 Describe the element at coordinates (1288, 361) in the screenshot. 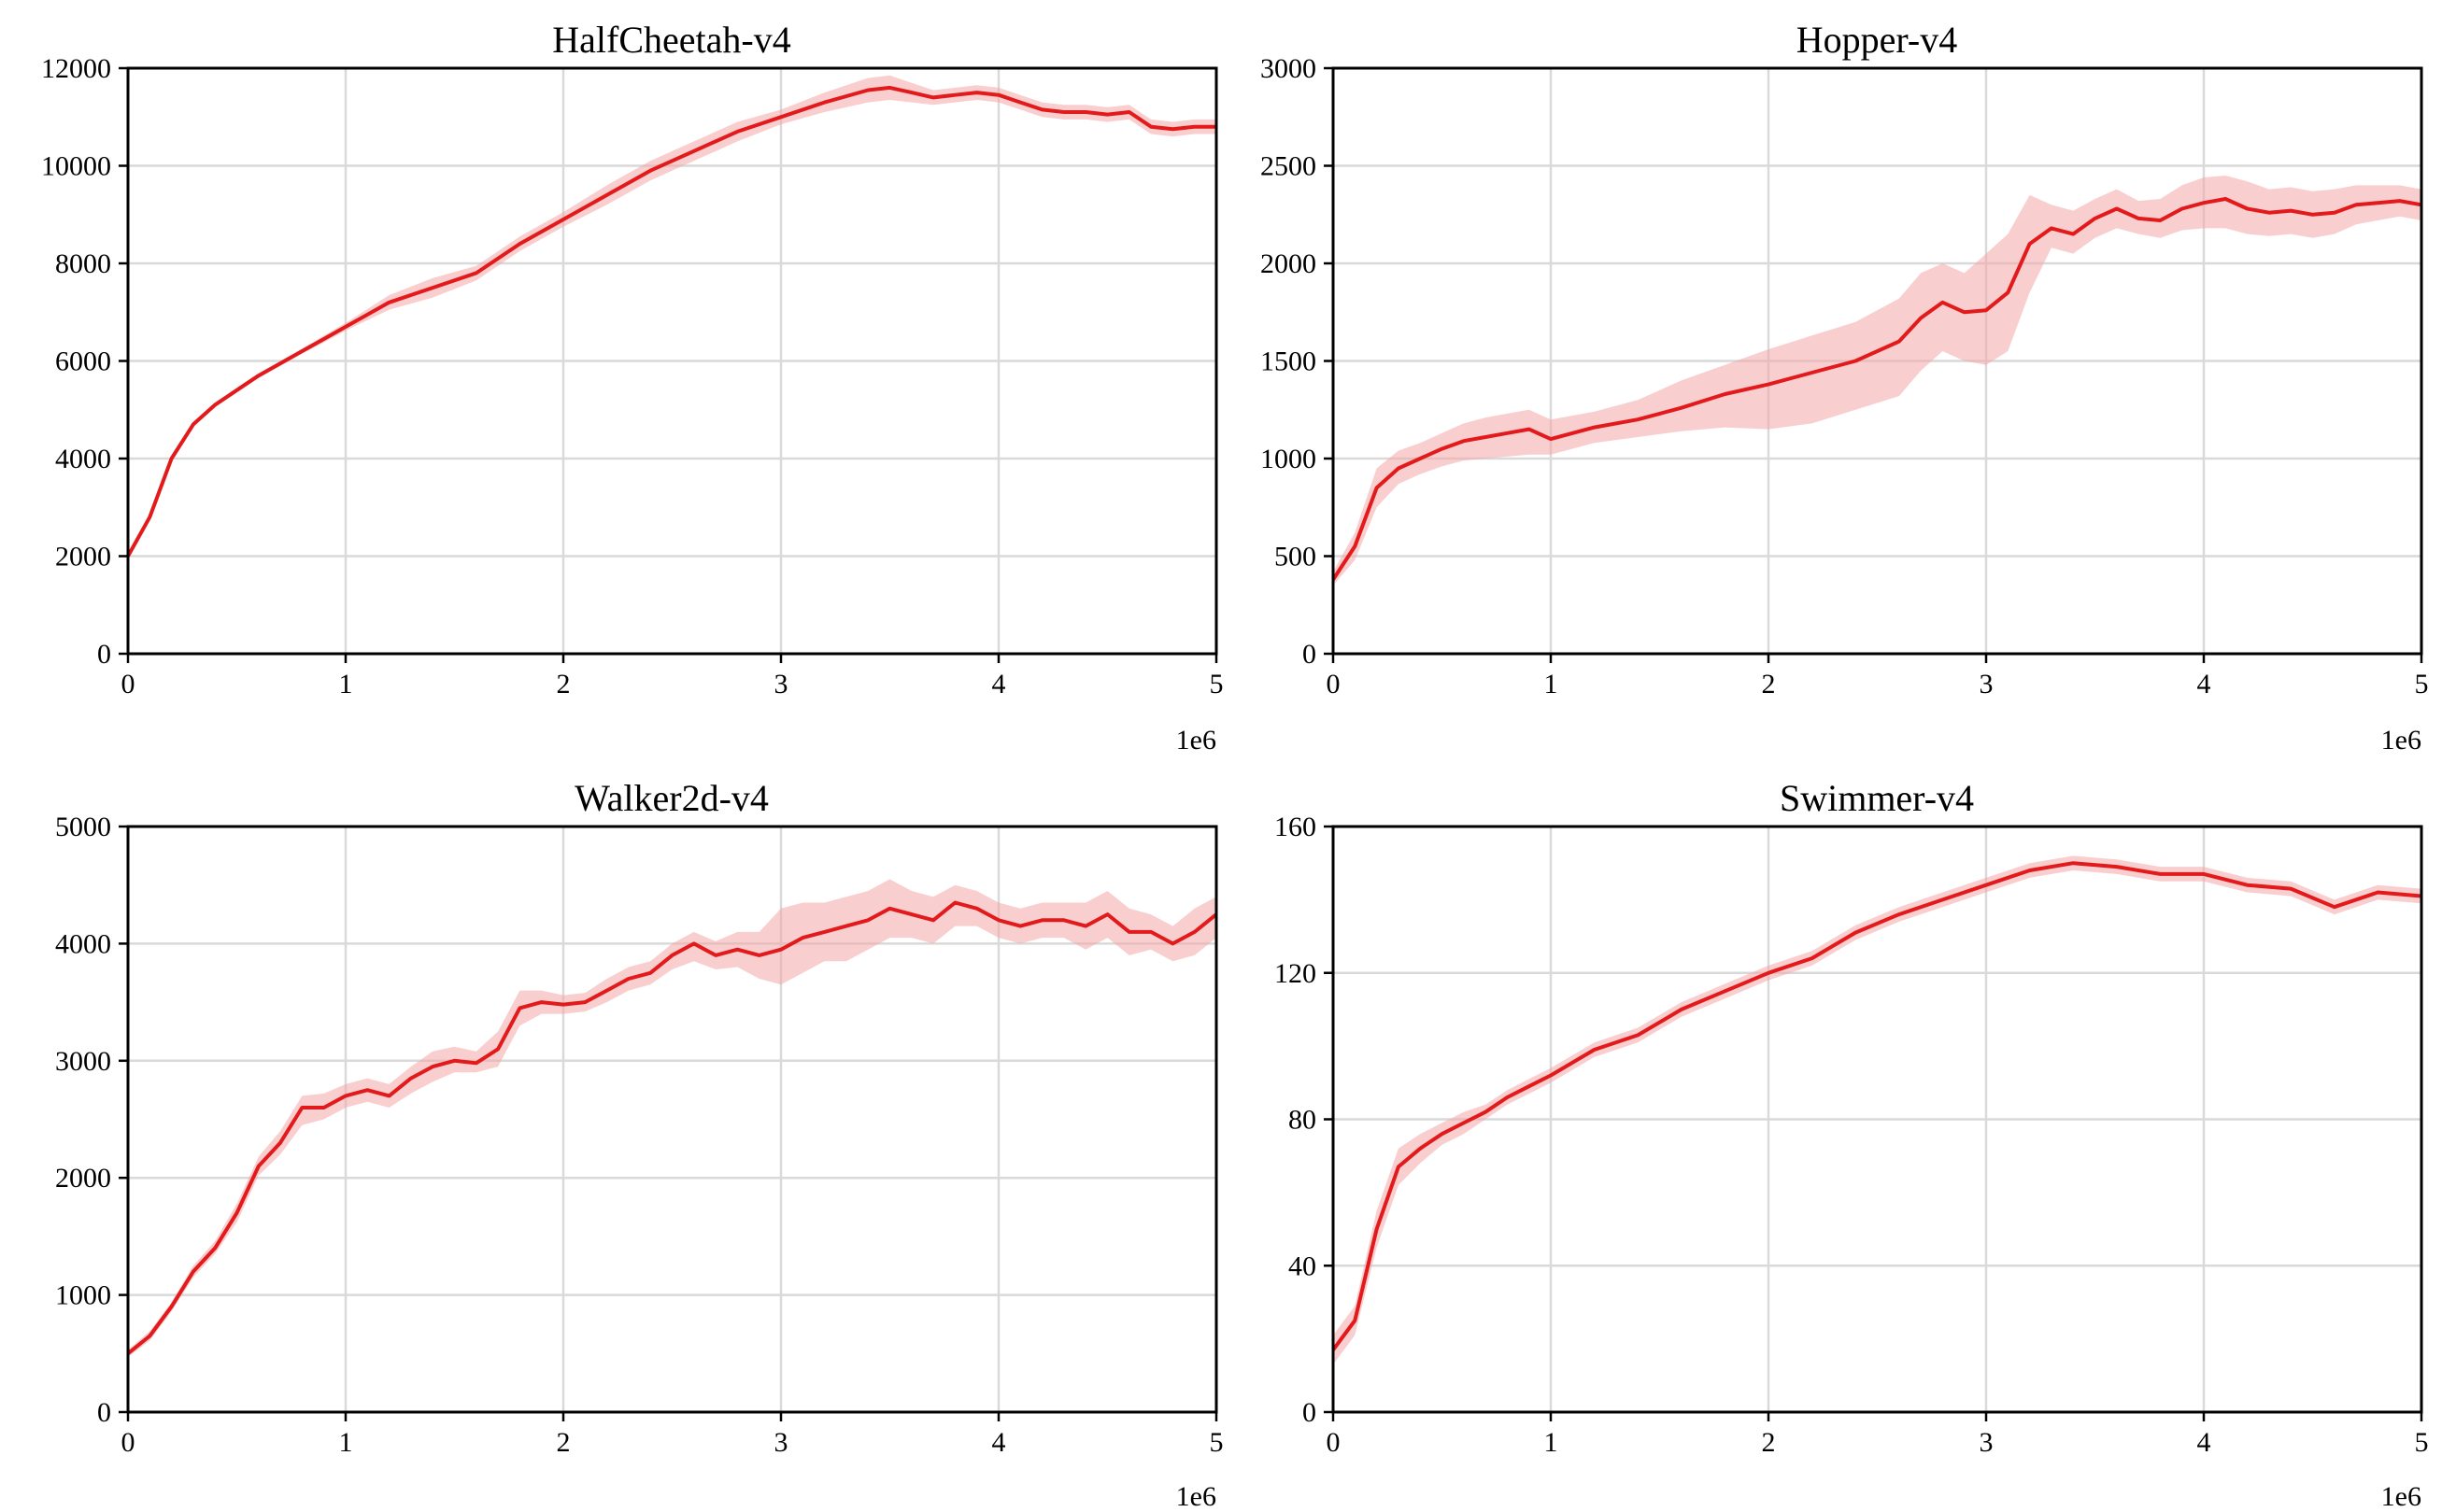

I see `y-tick-label: 1500` at that location.